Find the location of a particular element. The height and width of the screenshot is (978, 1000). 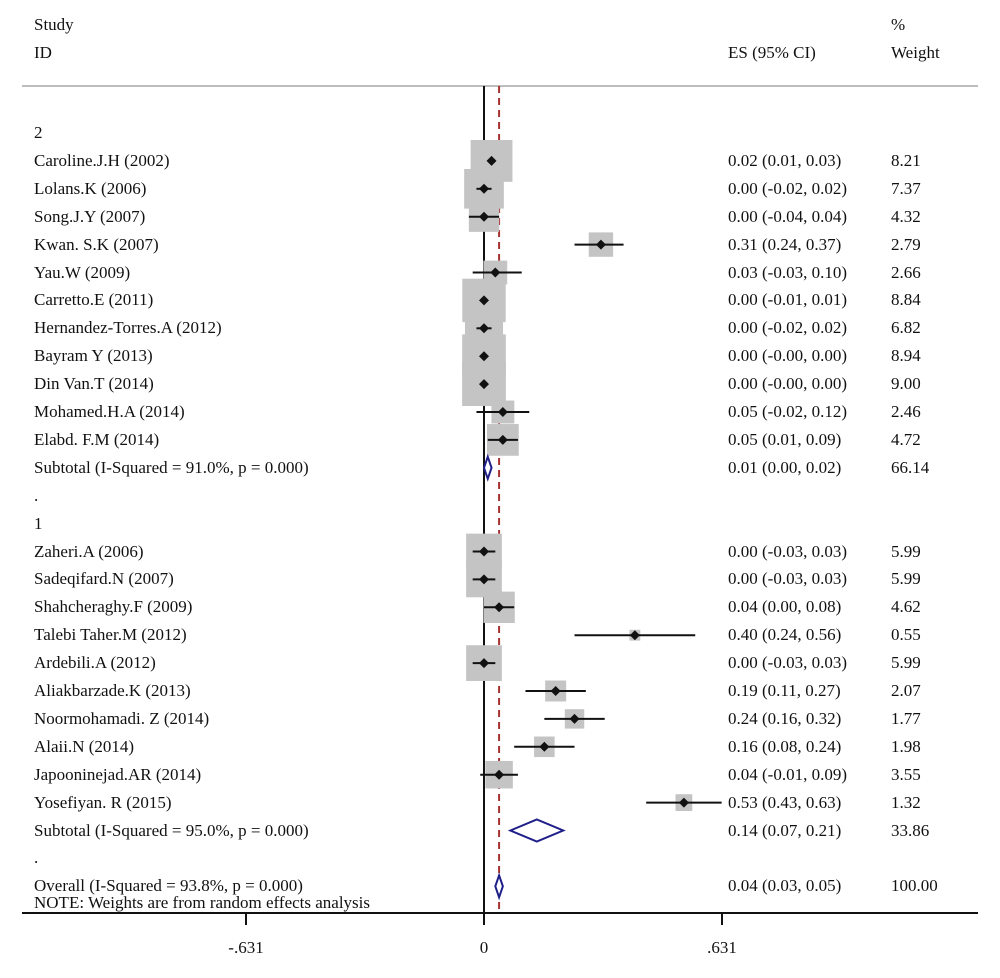

weight-value: 2.46 is located at coordinates (906, 411).